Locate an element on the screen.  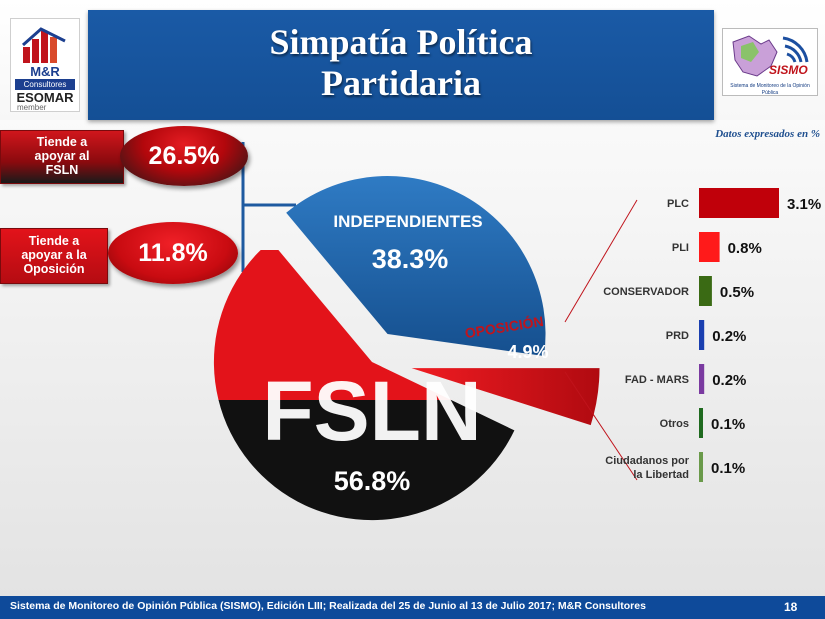
page-number: 18 is located at coordinates (791, 607).